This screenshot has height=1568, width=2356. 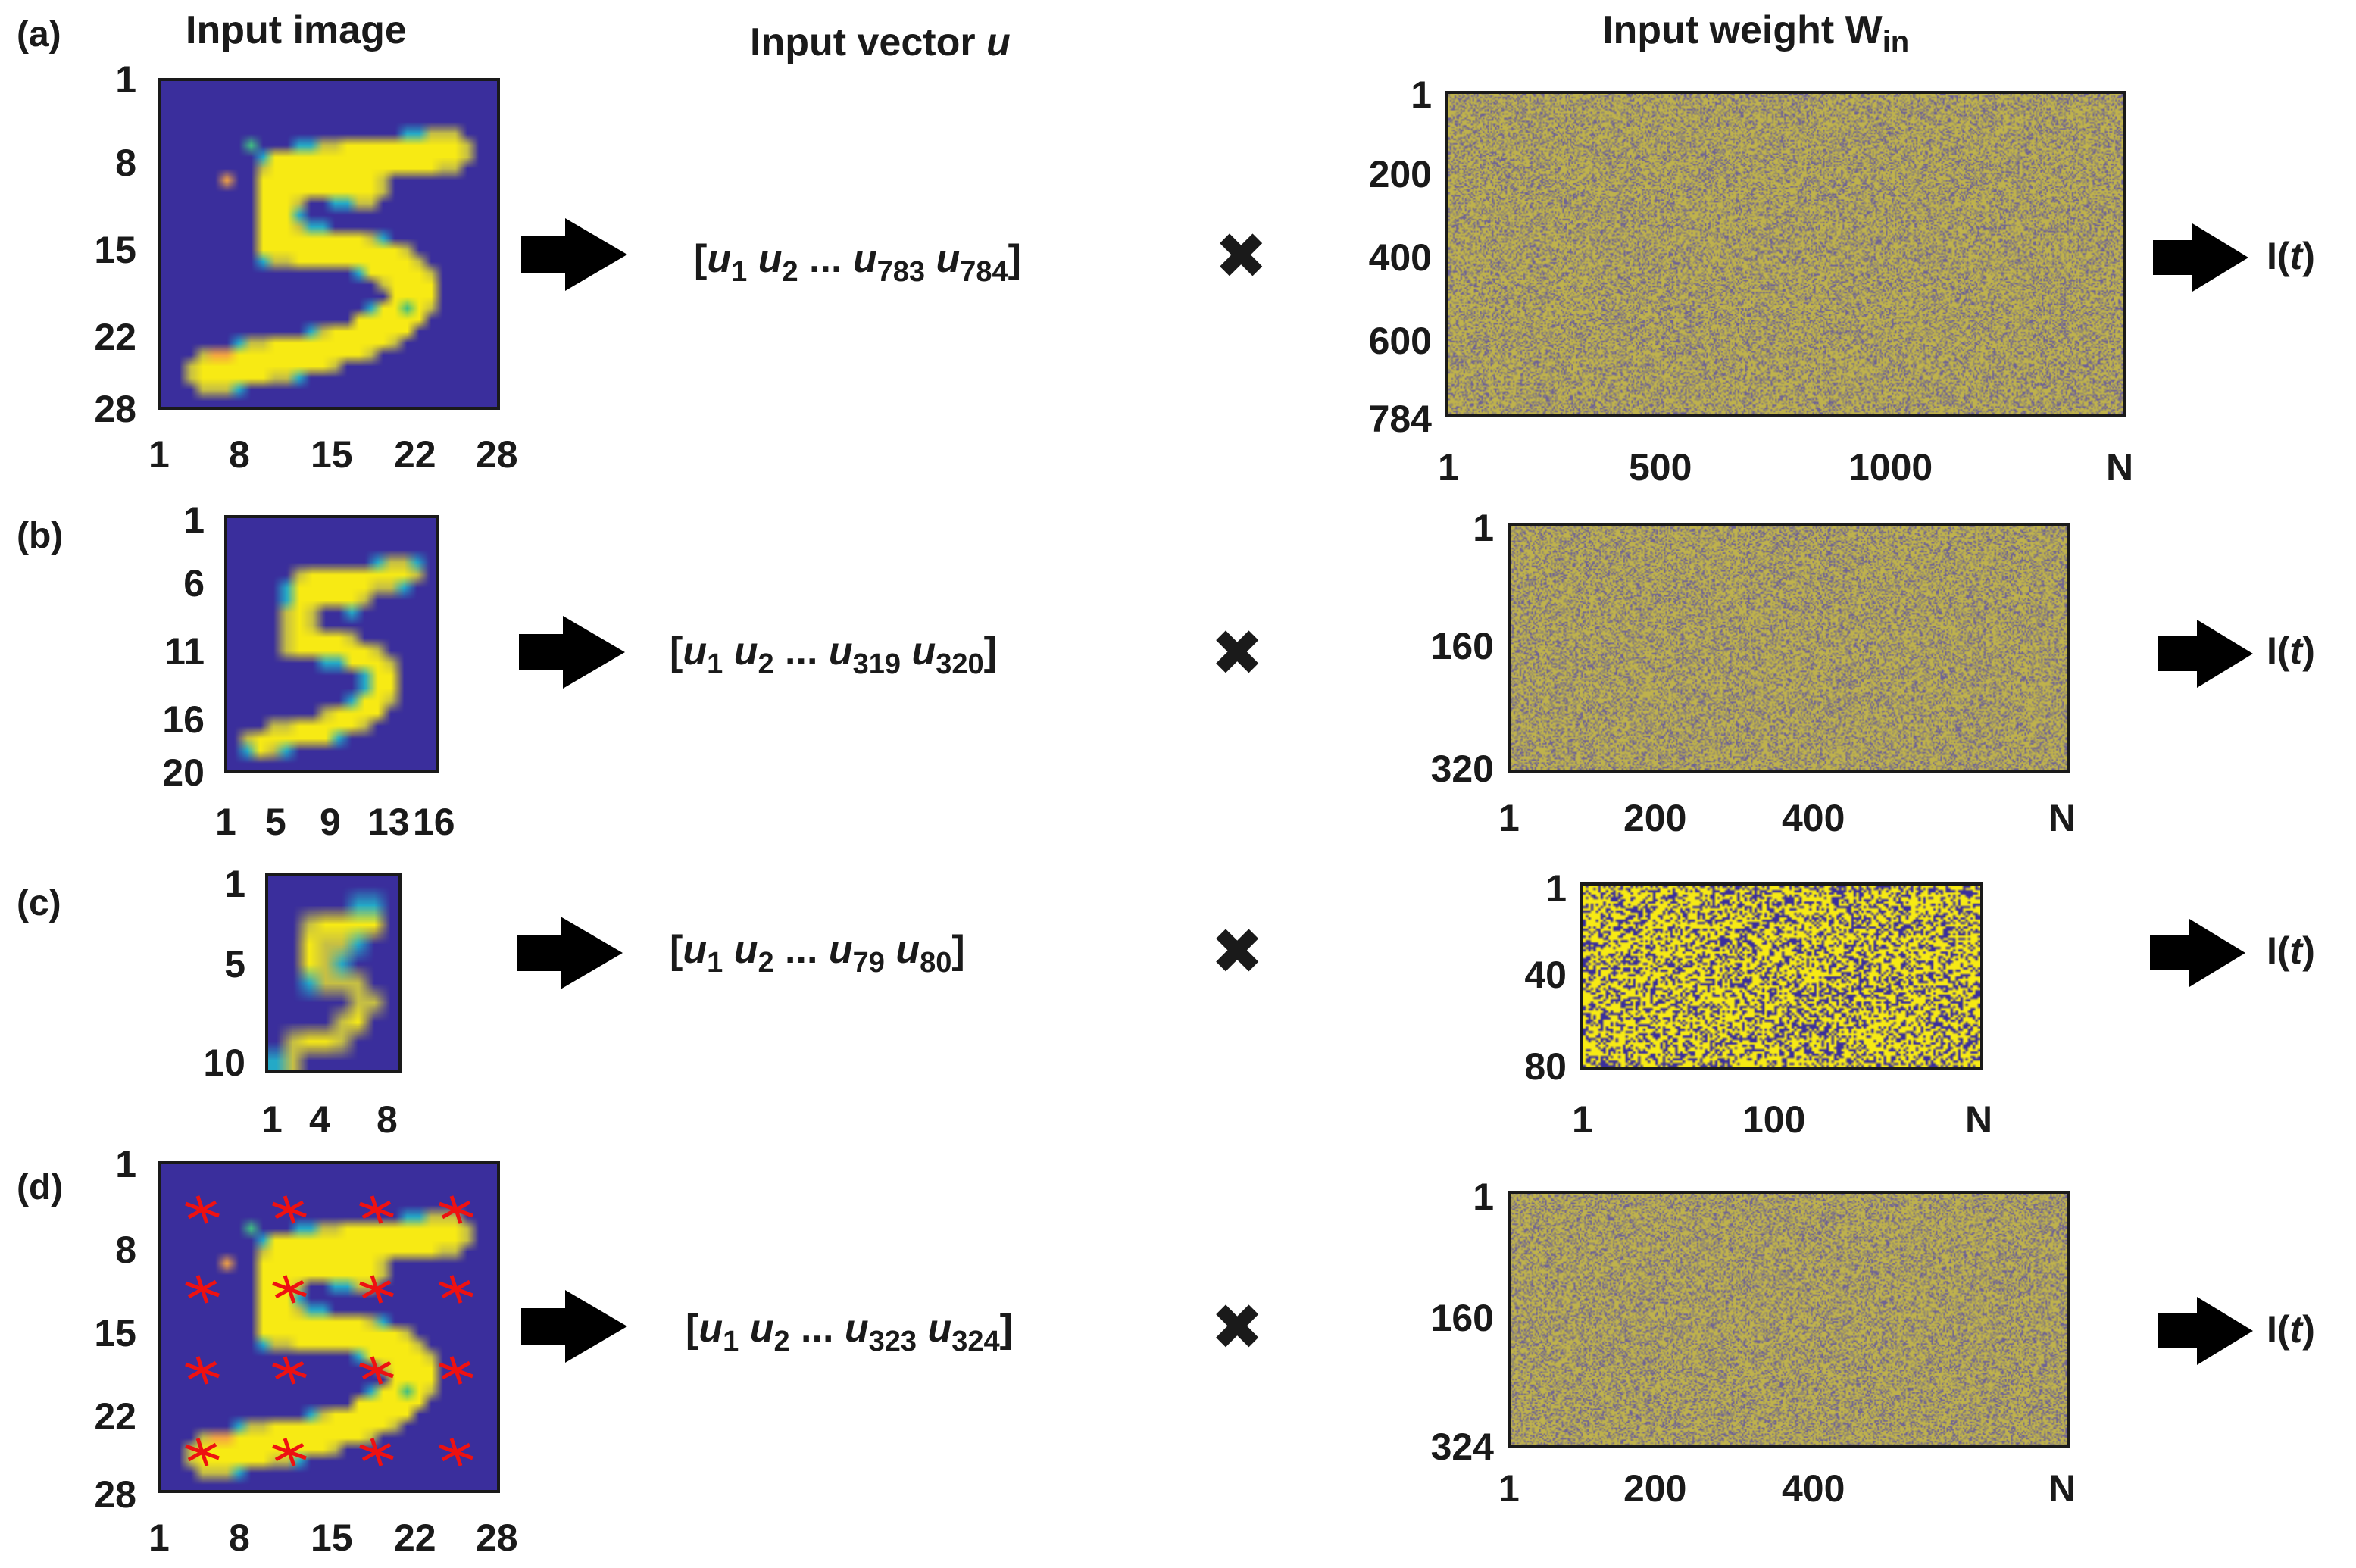 I want to click on weight-d-plot, so click(x=1789, y=1319).